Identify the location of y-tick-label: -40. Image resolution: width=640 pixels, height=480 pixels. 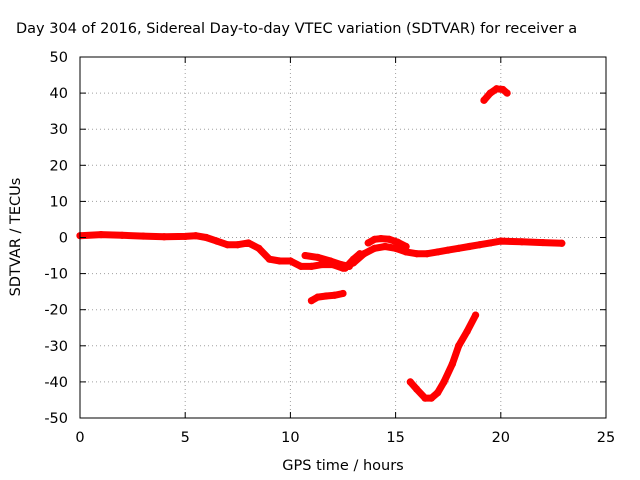
(56, 383).